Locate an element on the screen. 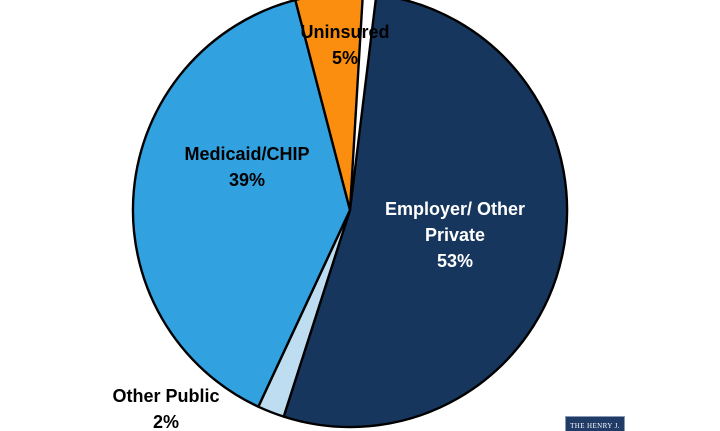 The image size is (720, 431). label-employer-value: 53% is located at coordinates (455, 261).